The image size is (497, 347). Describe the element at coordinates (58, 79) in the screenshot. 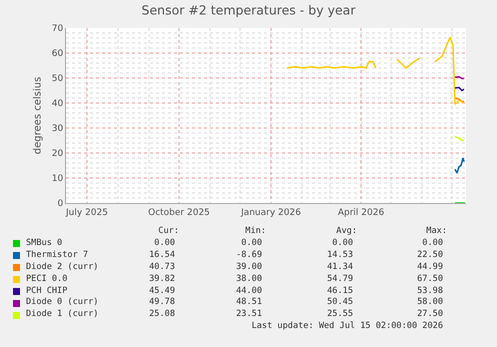

I see `y-tick-label: 50` at that location.